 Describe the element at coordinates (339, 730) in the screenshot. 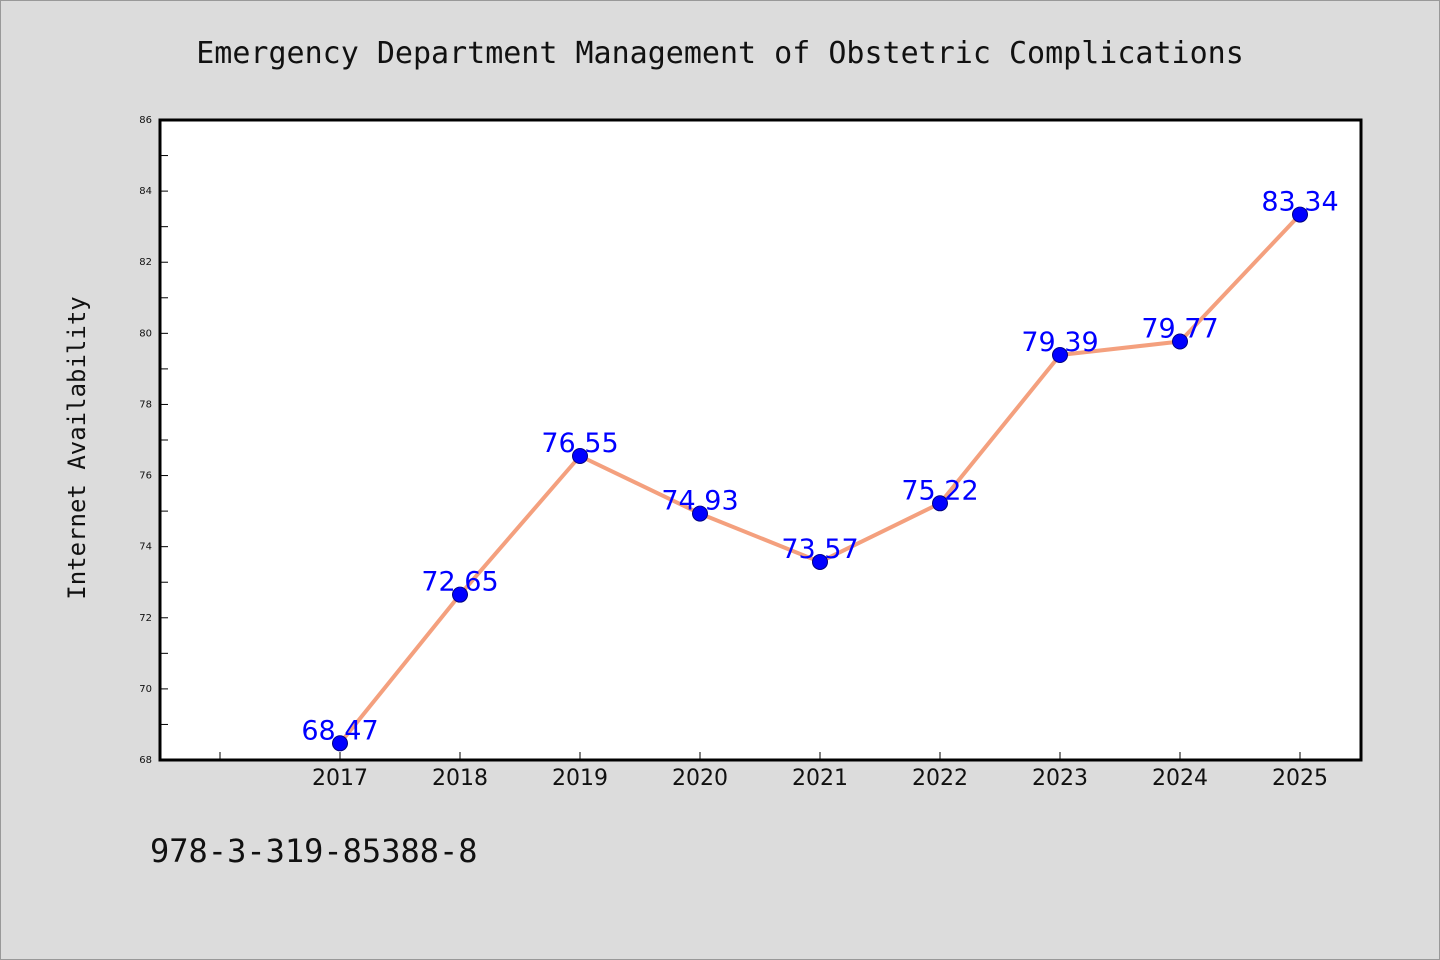

I see `data-label: 68.47` at that location.